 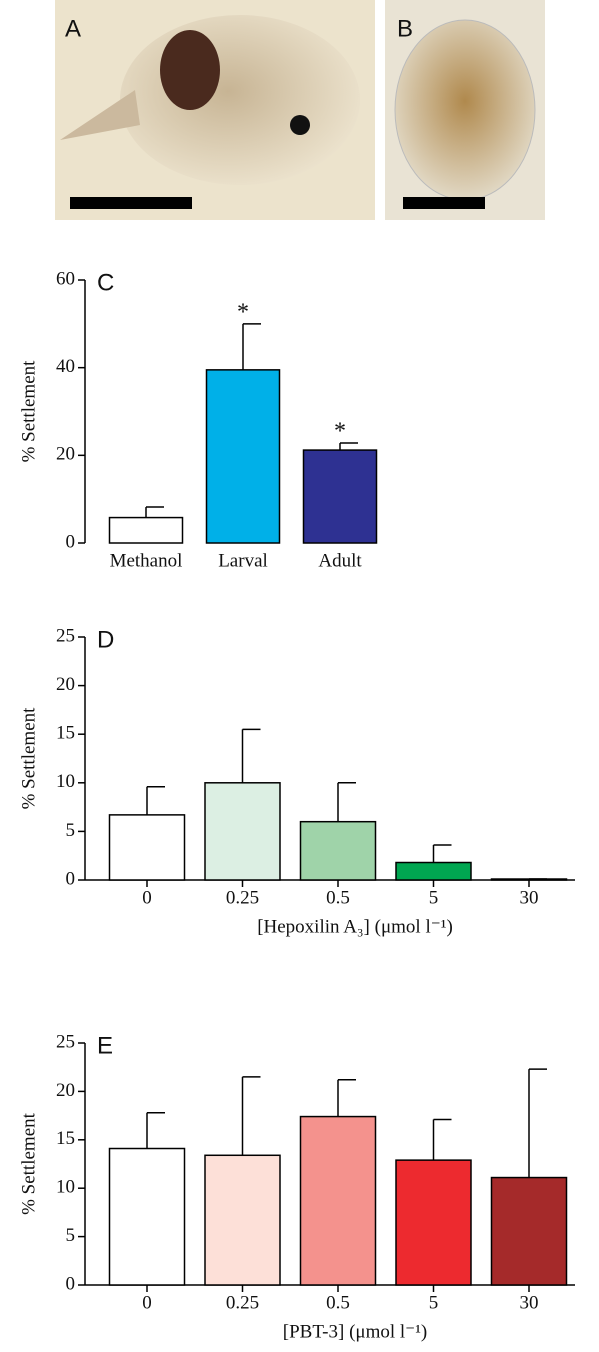 I want to click on y-tick-label: 60, so click(x=65, y=278).